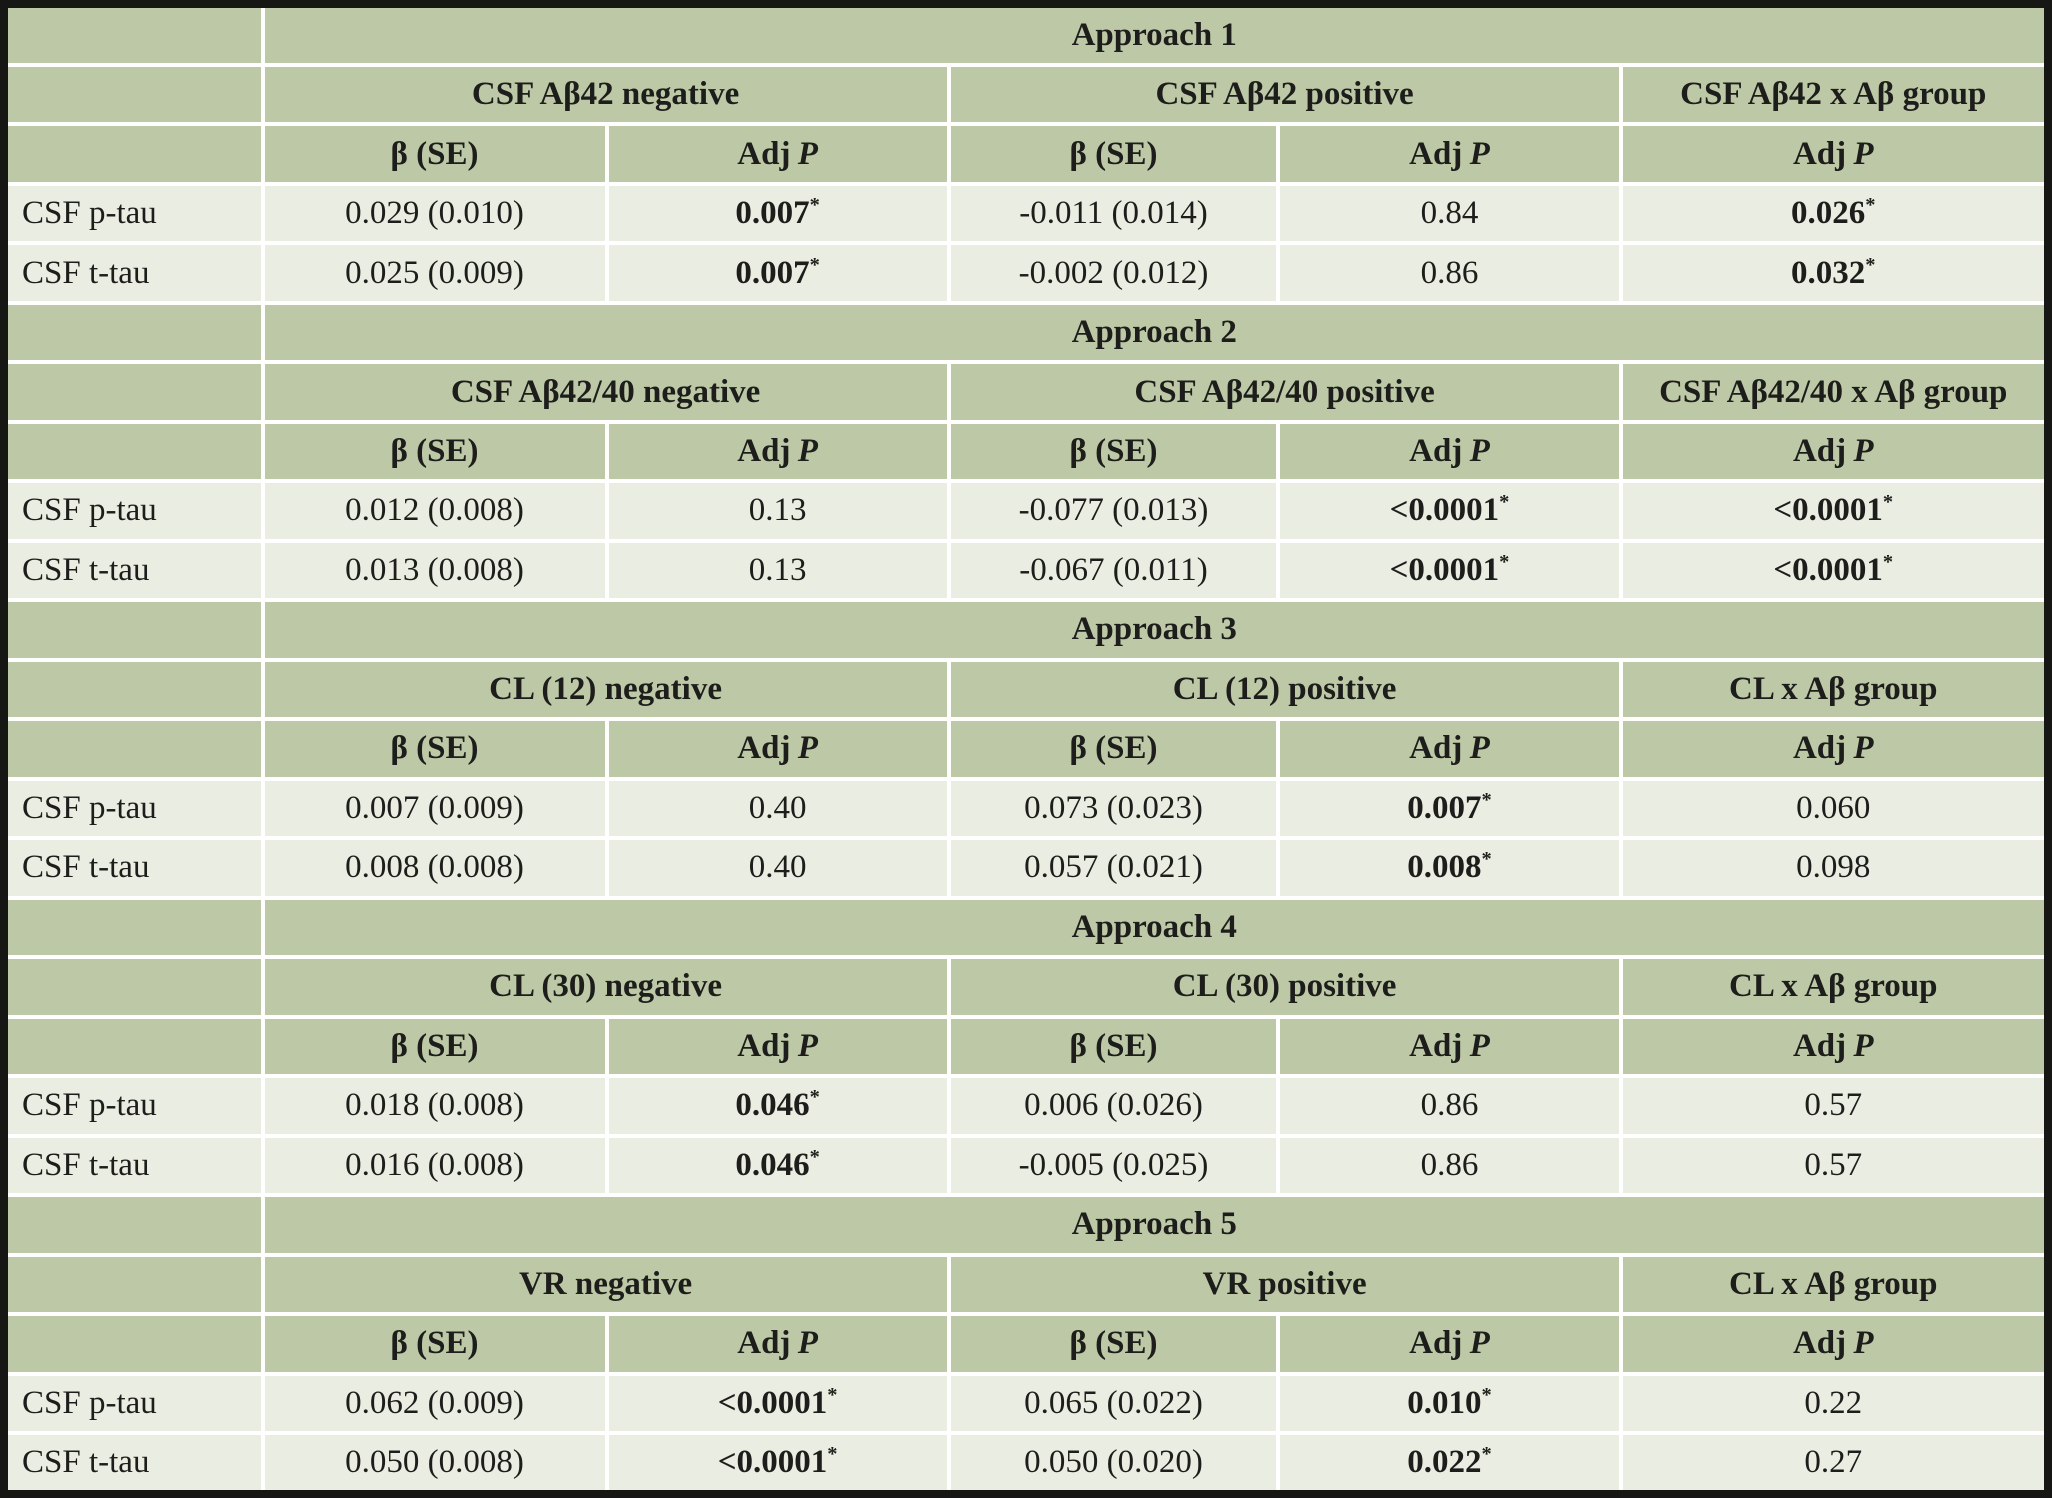 The width and height of the screenshot is (2052, 1498). What do you see at coordinates (1284, 689) in the screenshot?
I see `positive-group-cell: CL (12) positive` at bounding box center [1284, 689].